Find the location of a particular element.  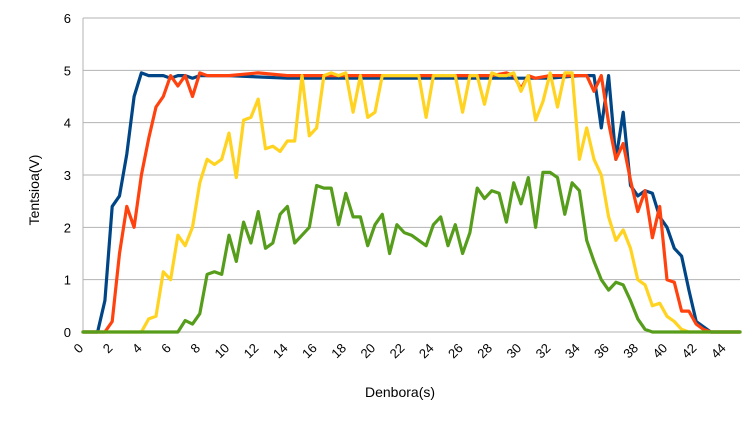

x-tick-label: 34 is located at coordinates (572, 350).